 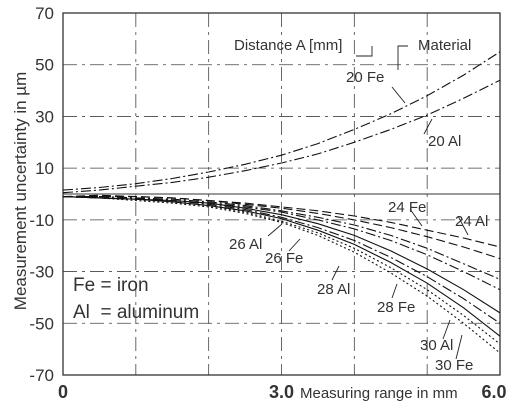 What do you see at coordinates (365, 77) in the screenshot?
I see `series-label-20-fe: 20 Fe` at bounding box center [365, 77].